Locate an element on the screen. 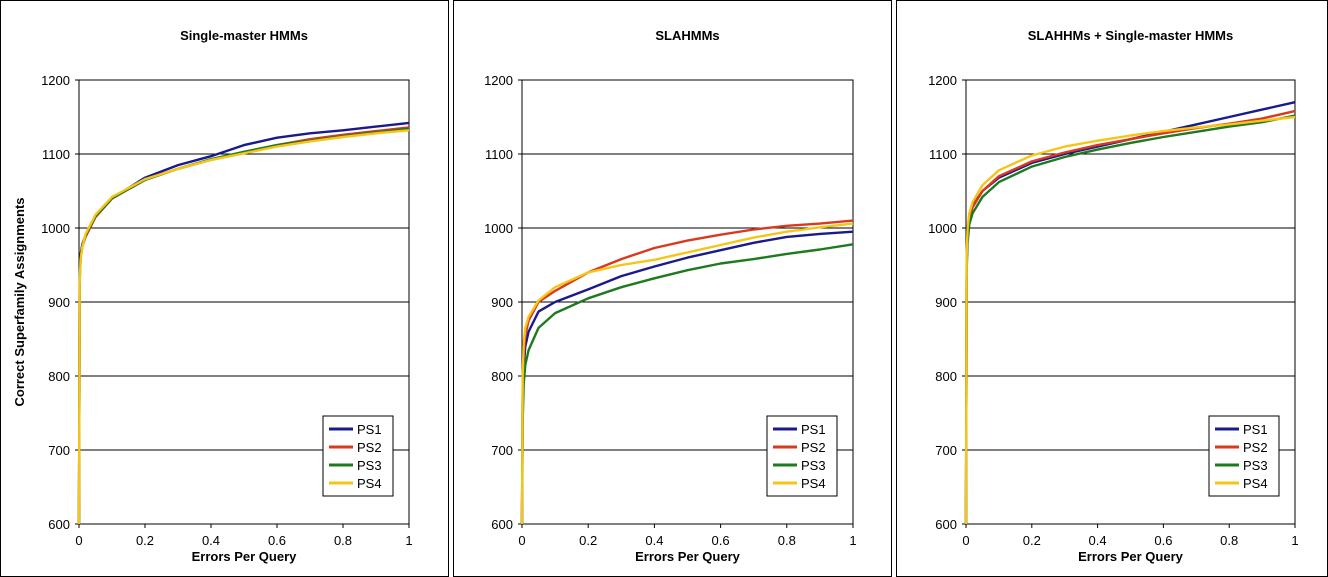  chart-title: SLAHMMs is located at coordinates (687, 35).